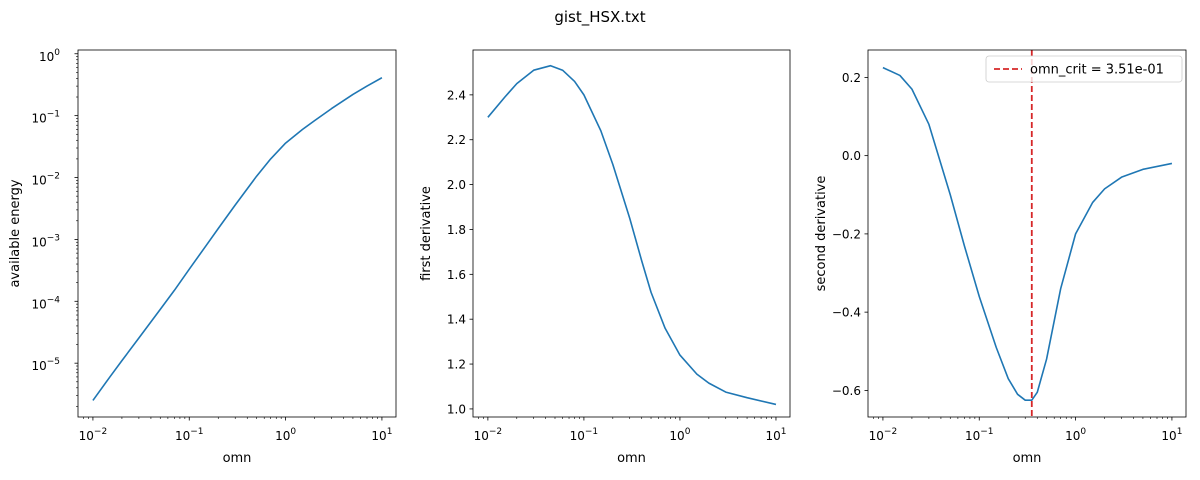  What do you see at coordinates (45, 118) in the screenshot?
I see `y-tick-label: 10⁻¹` at bounding box center [45, 118].